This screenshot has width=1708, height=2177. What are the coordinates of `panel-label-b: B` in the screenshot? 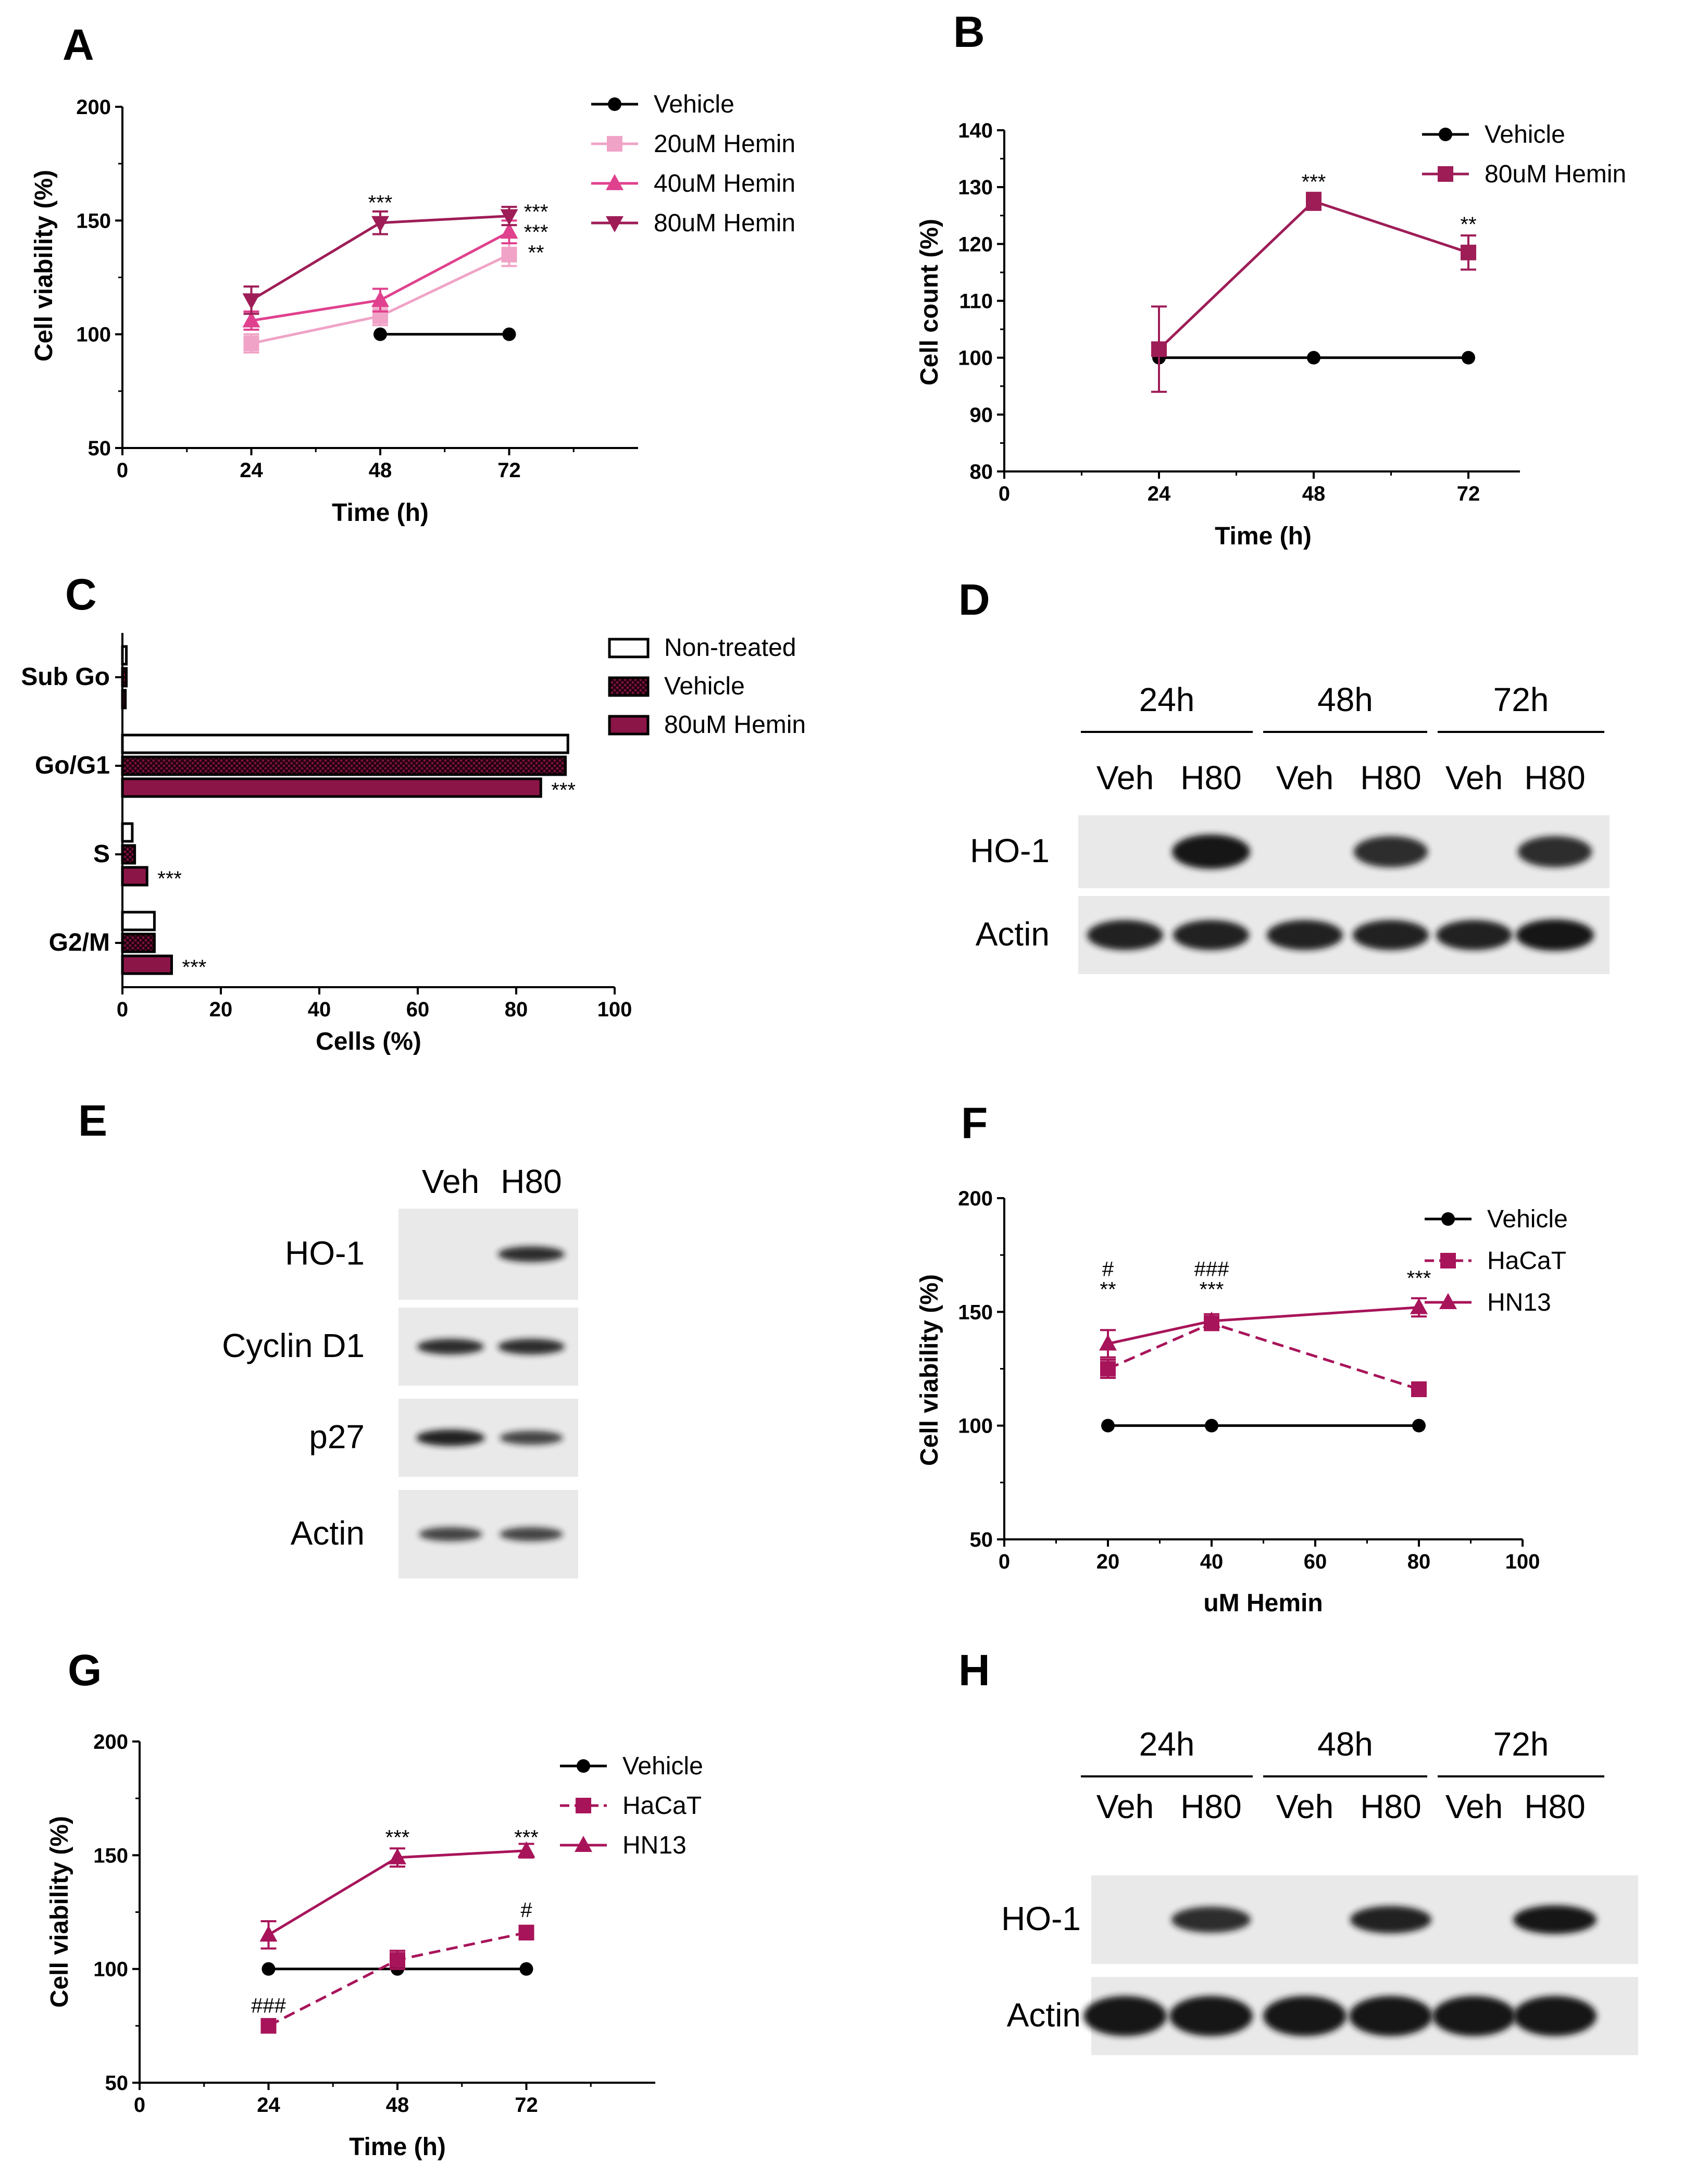 It's located at (969, 31).